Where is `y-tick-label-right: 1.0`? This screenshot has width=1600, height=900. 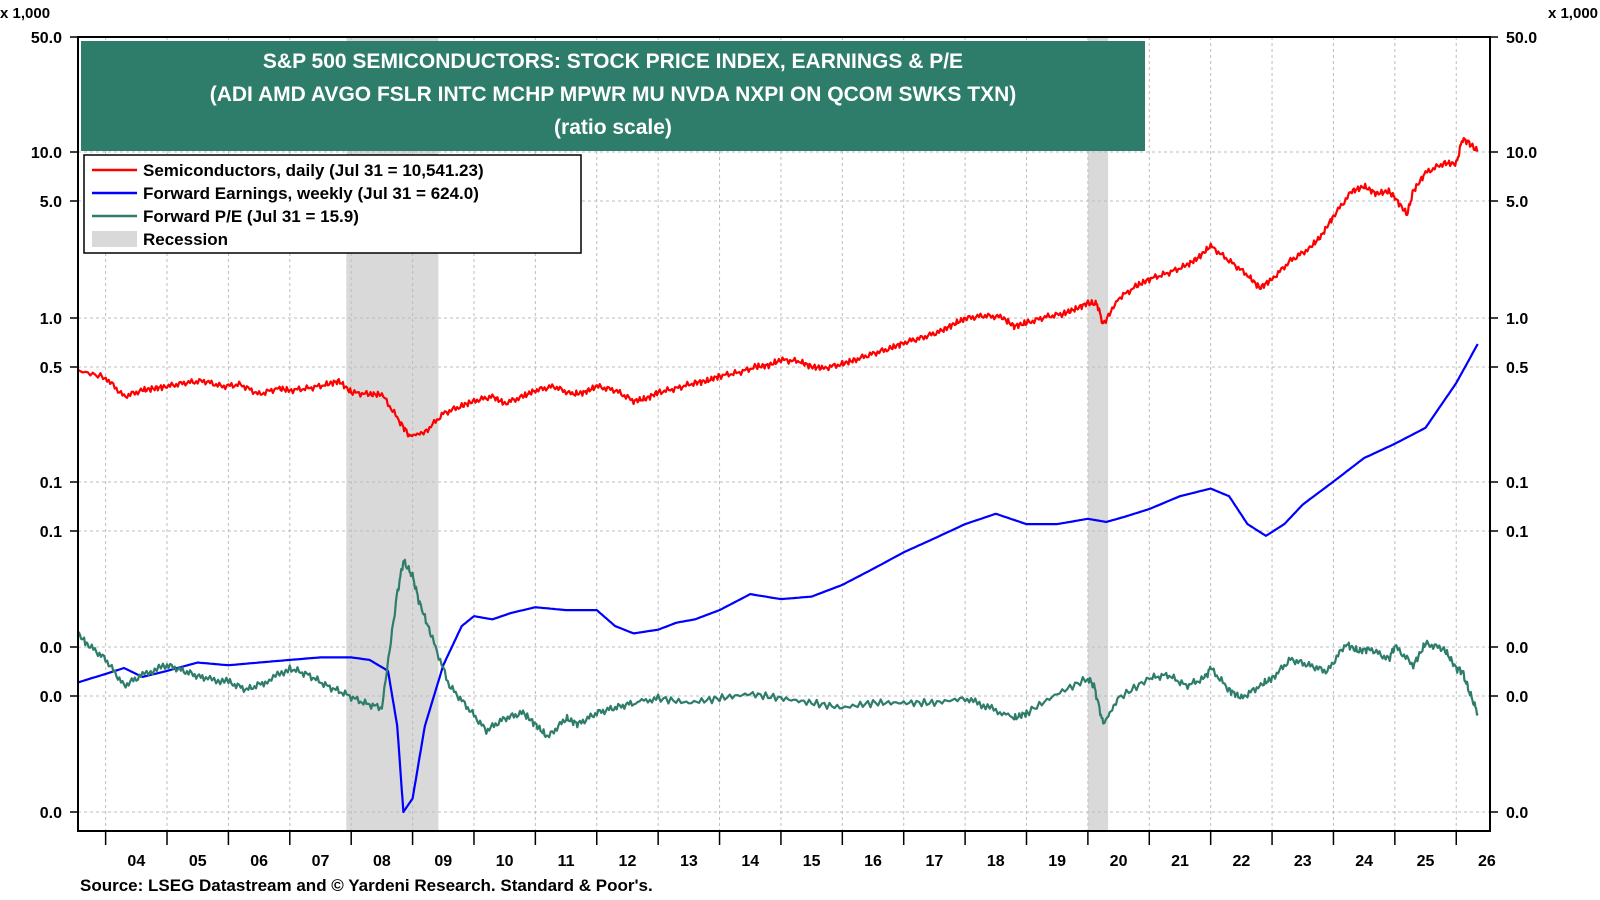 y-tick-label-right: 1.0 is located at coordinates (1517, 319).